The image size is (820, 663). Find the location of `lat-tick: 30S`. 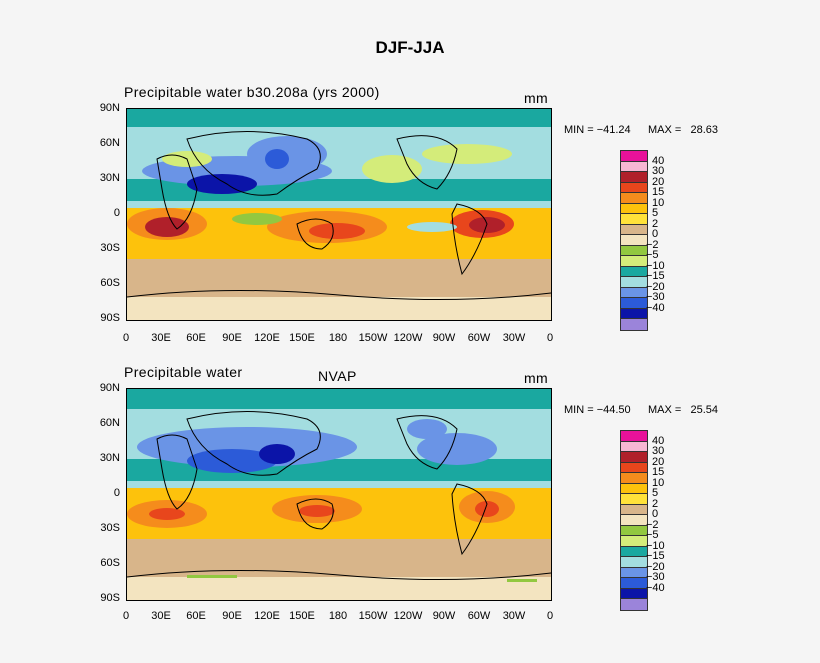

lat-tick: 30S is located at coordinates (110, 248).